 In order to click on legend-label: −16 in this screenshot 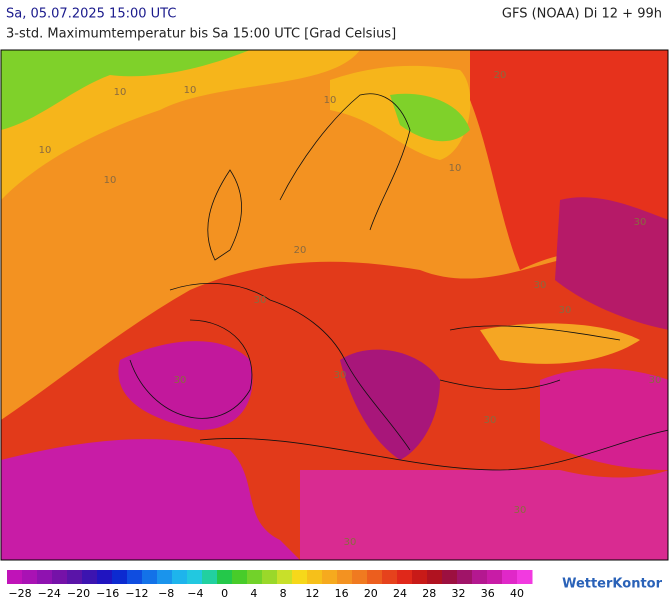, I will do `click(107, 593)`.